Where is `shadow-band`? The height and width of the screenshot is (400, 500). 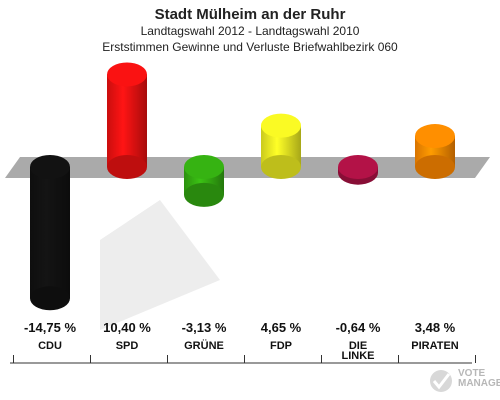 shadow-band is located at coordinates (160, 265).